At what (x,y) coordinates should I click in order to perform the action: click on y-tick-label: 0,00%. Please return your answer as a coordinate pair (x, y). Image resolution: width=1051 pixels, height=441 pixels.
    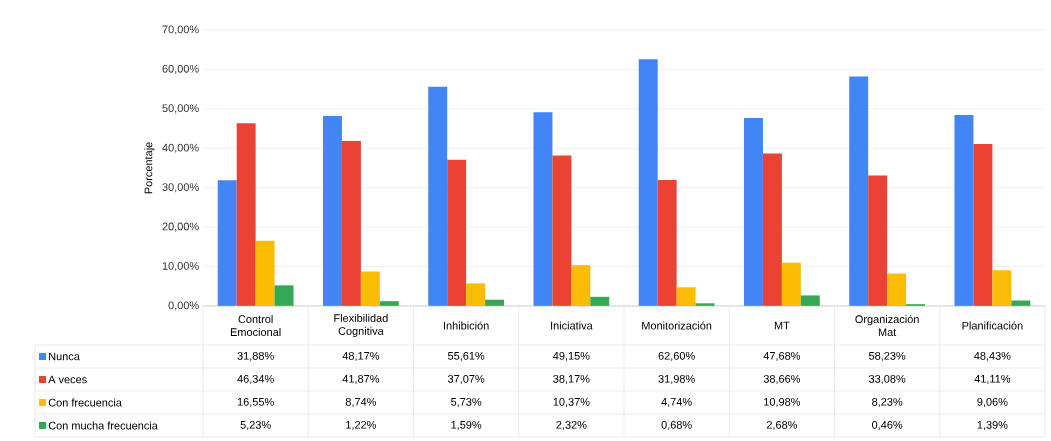
    Looking at the image, I should click on (183, 306).